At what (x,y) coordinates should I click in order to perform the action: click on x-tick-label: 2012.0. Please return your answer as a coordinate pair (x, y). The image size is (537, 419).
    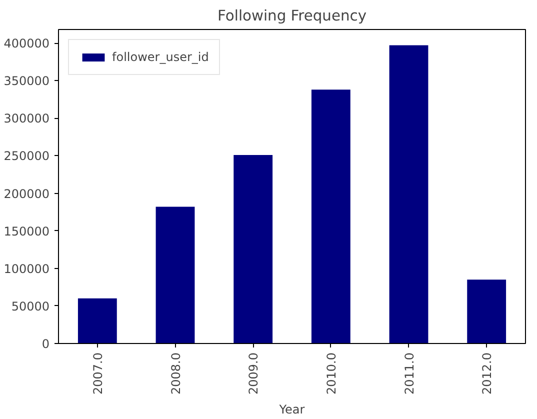
    Looking at the image, I should click on (487, 373).